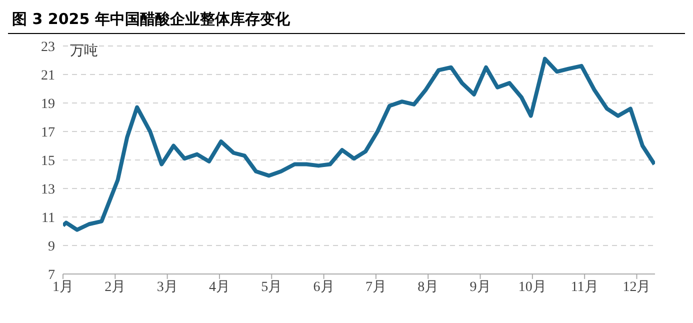 The image size is (693, 323). What do you see at coordinates (532, 287) in the screenshot?
I see `x-tick-label: 10月` at bounding box center [532, 287].